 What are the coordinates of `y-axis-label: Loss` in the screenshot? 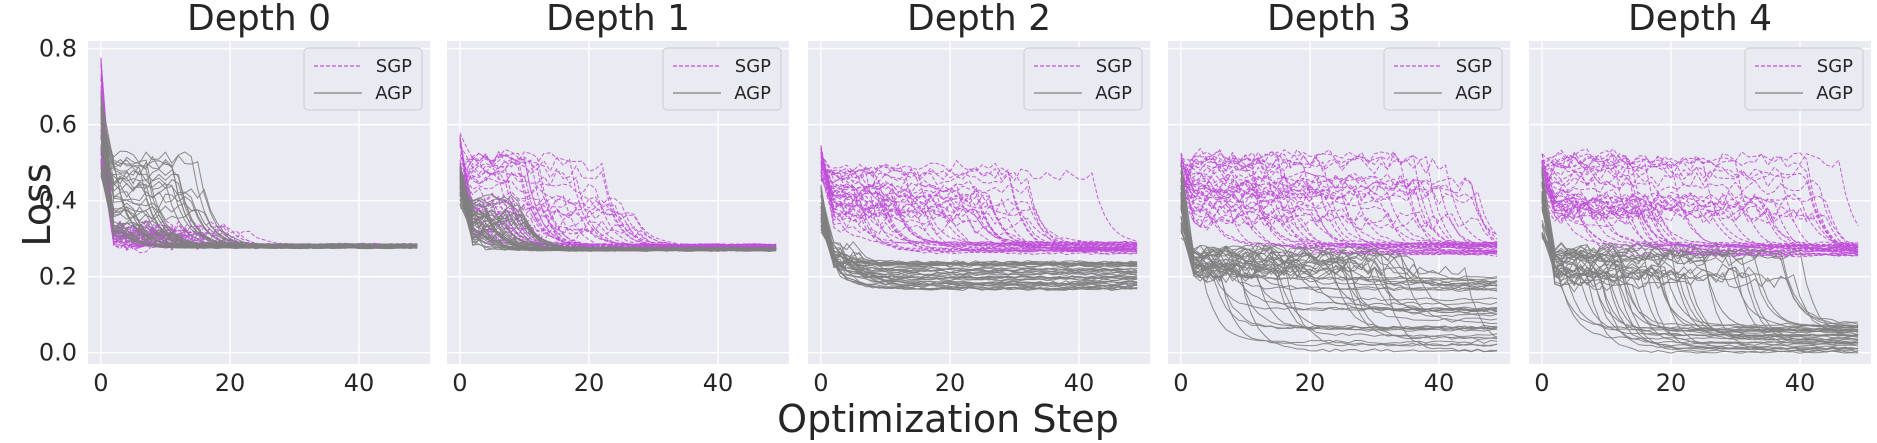 It's located at (37, 204).